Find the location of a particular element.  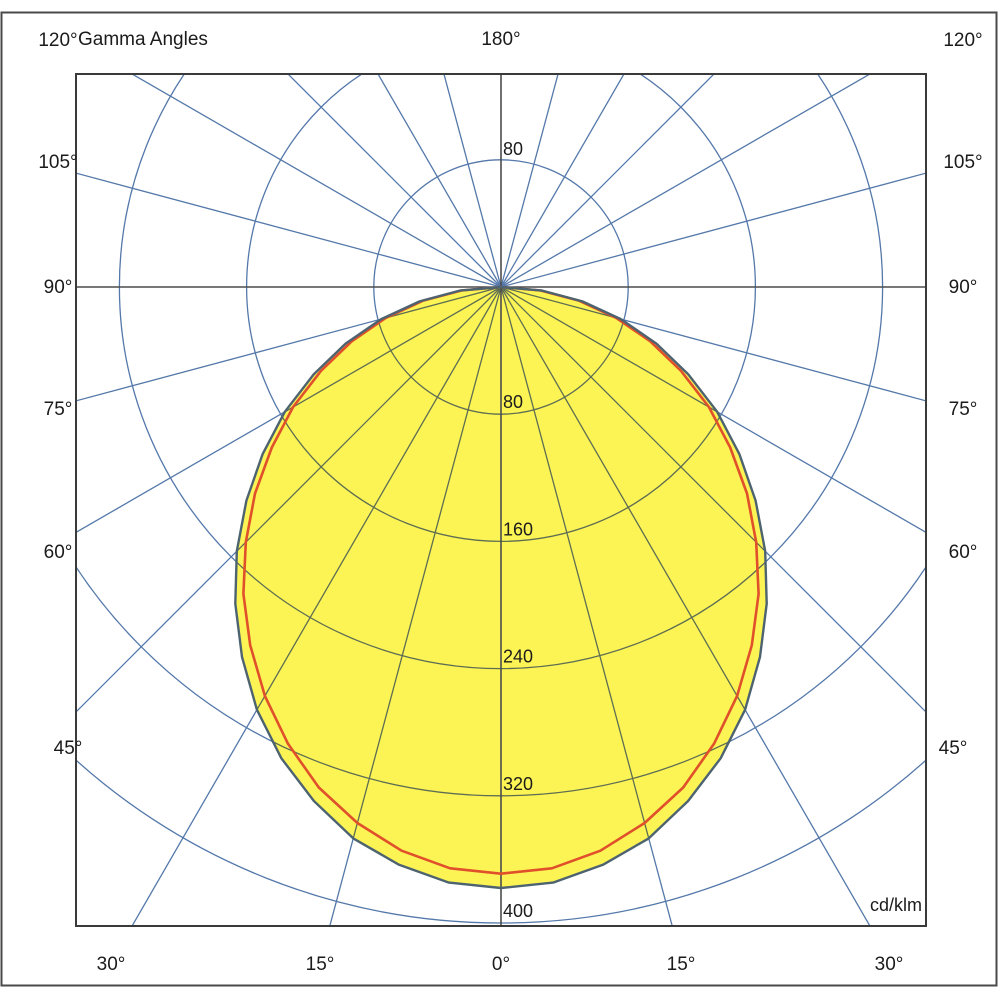

gamma-label-right-45: 45° is located at coordinates (953, 748).